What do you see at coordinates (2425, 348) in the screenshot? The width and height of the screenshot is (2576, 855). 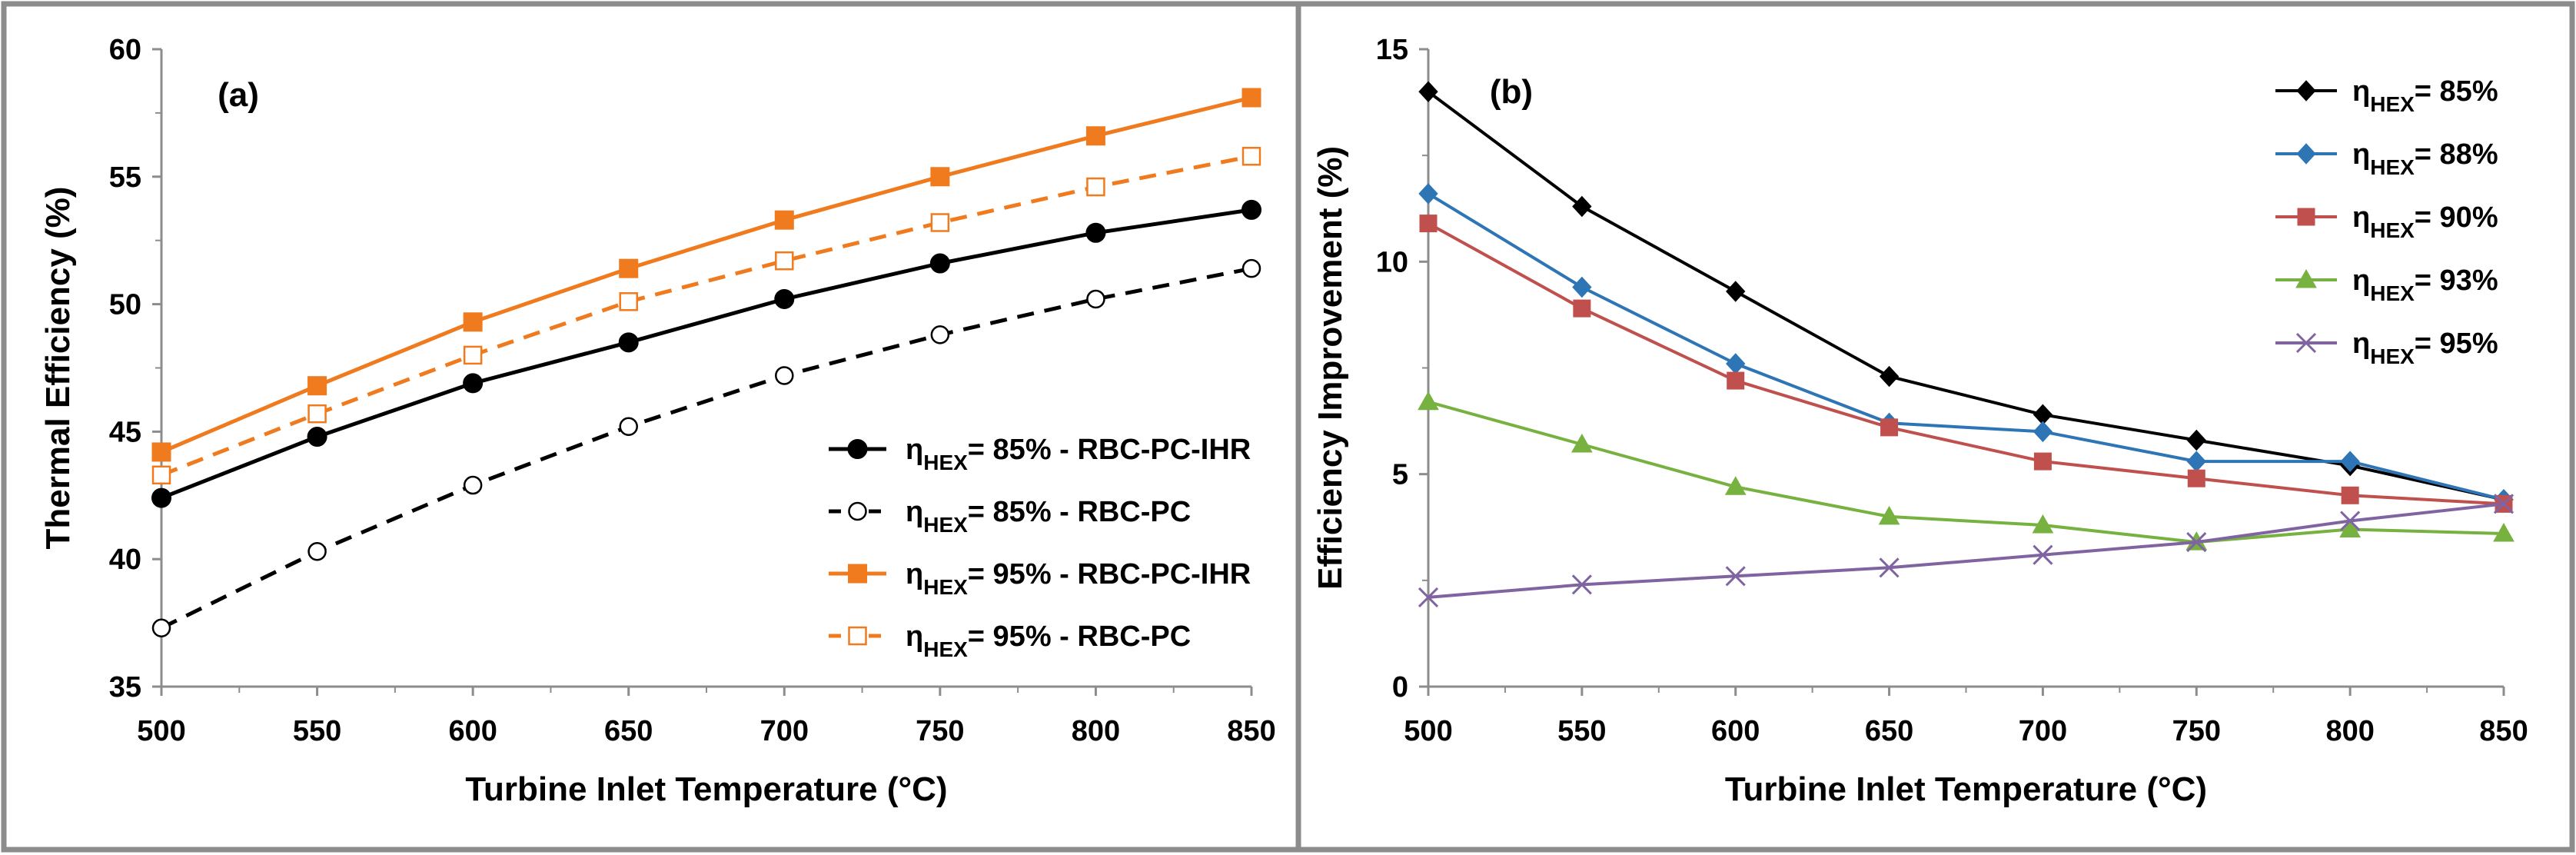 I see `panel-b-legend-label-4: ηHEX= 95%` at bounding box center [2425, 348].